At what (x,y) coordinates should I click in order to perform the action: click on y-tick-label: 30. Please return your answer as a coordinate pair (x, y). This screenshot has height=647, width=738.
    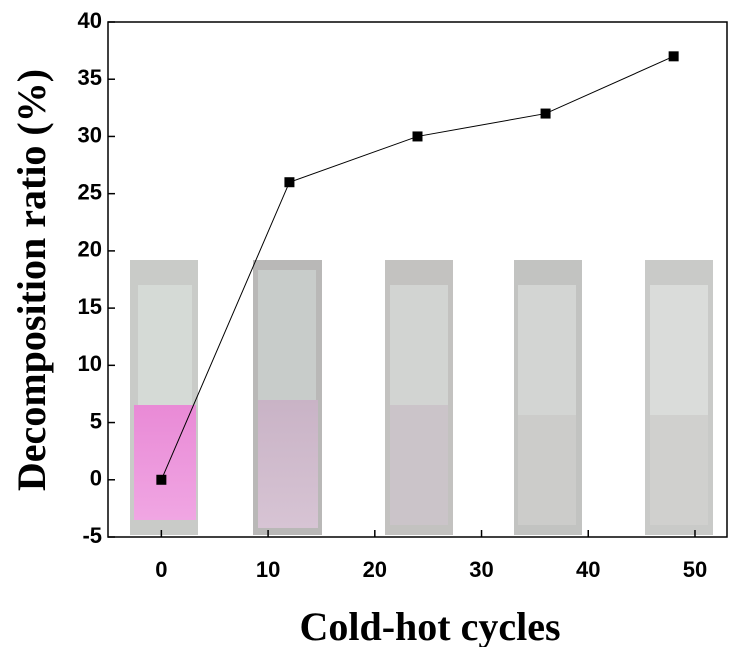
    Looking at the image, I should click on (90, 134).